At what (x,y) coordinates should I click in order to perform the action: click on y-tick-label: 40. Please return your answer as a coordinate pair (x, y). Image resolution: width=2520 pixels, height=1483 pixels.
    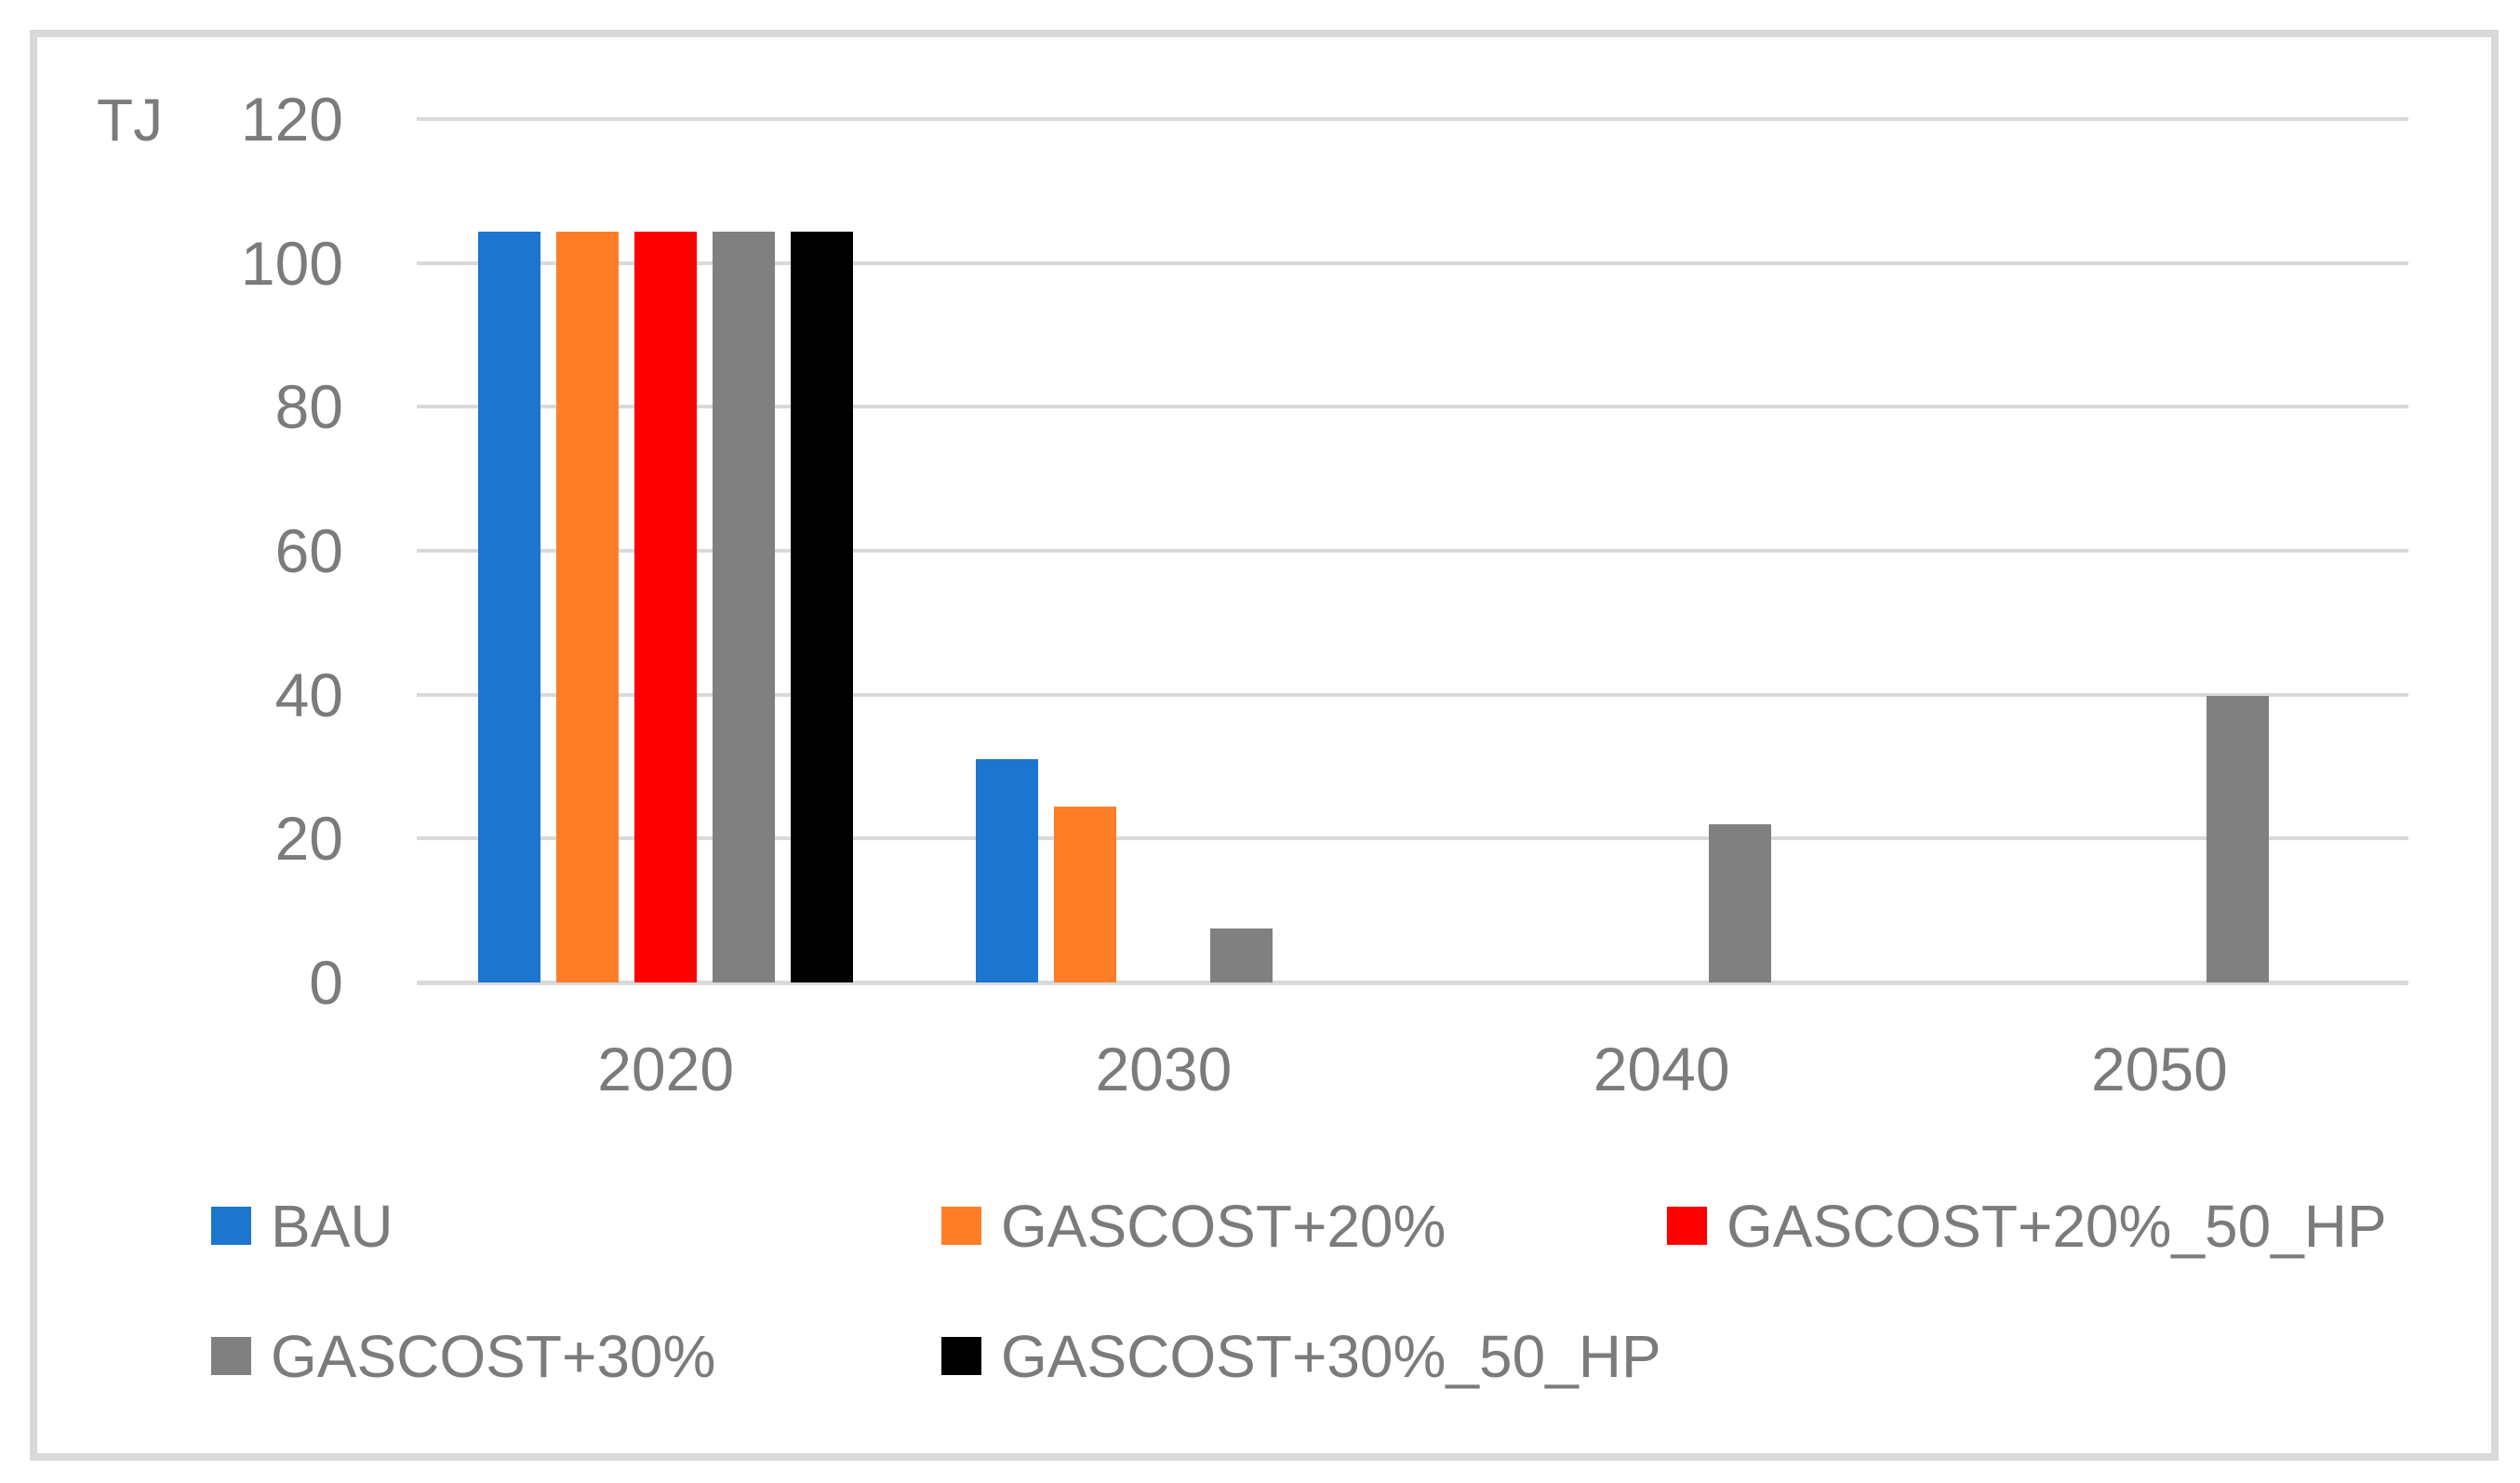
    Looking at the image, I should click on (308, 694).